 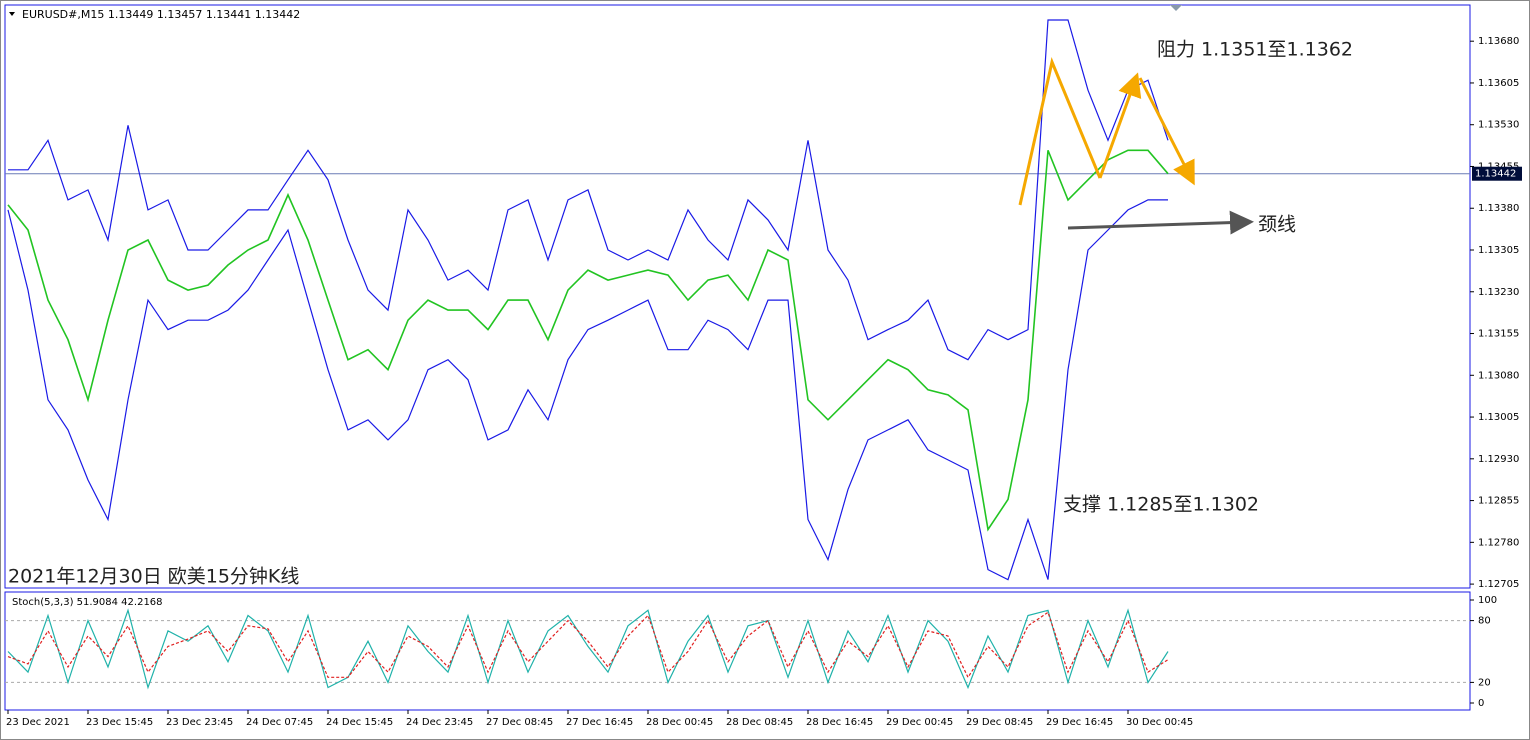 I want to click on y-tick-label: 20, so click(x=1484, y=682).